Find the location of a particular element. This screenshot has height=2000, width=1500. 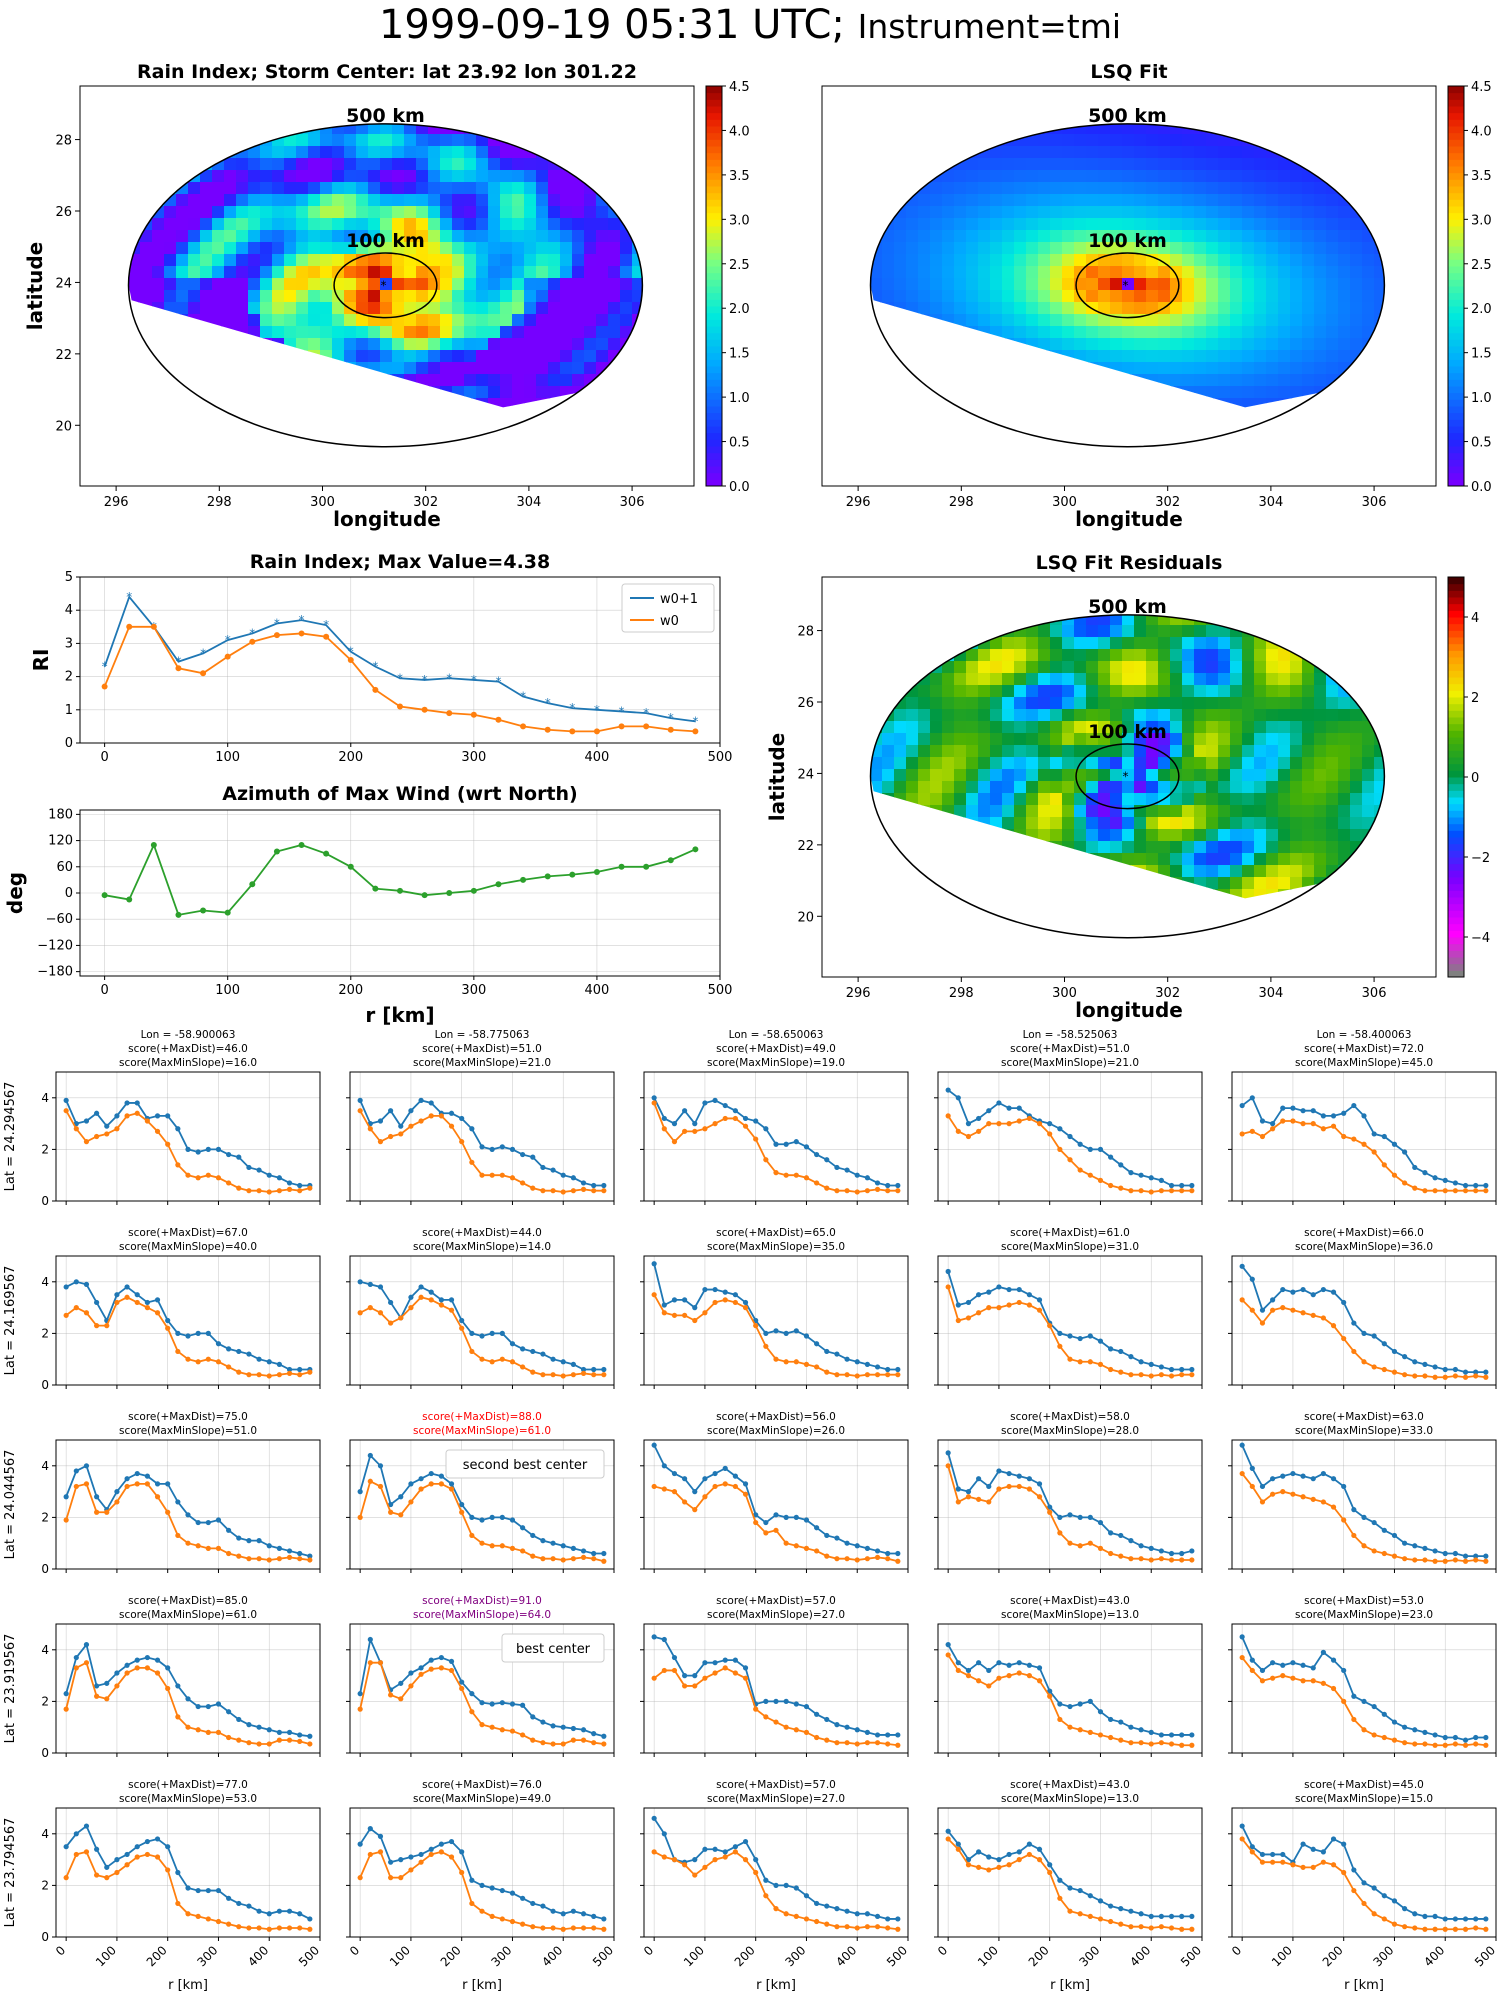

ring-outer-label: 500 km is located at coordinates (1127, 116).